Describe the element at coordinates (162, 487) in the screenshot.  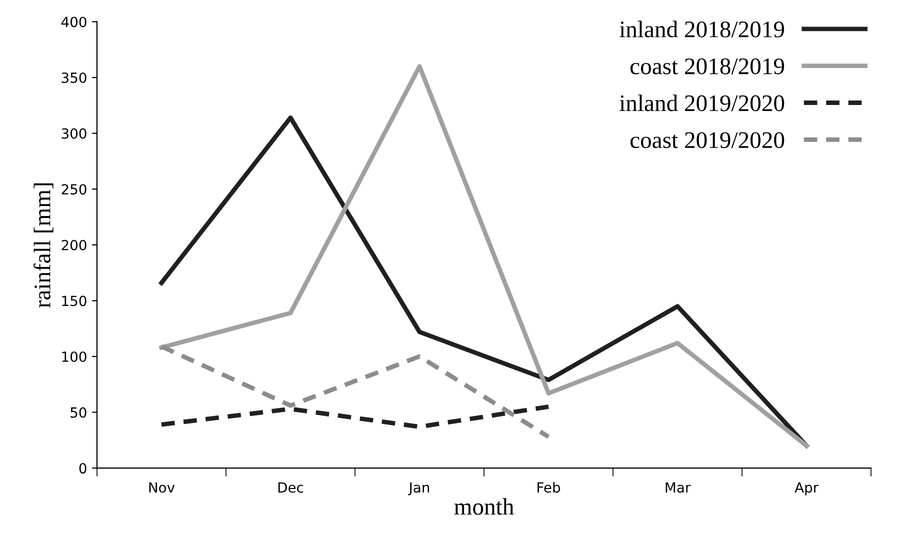
I see `x-tick-label: Nov` at that location.